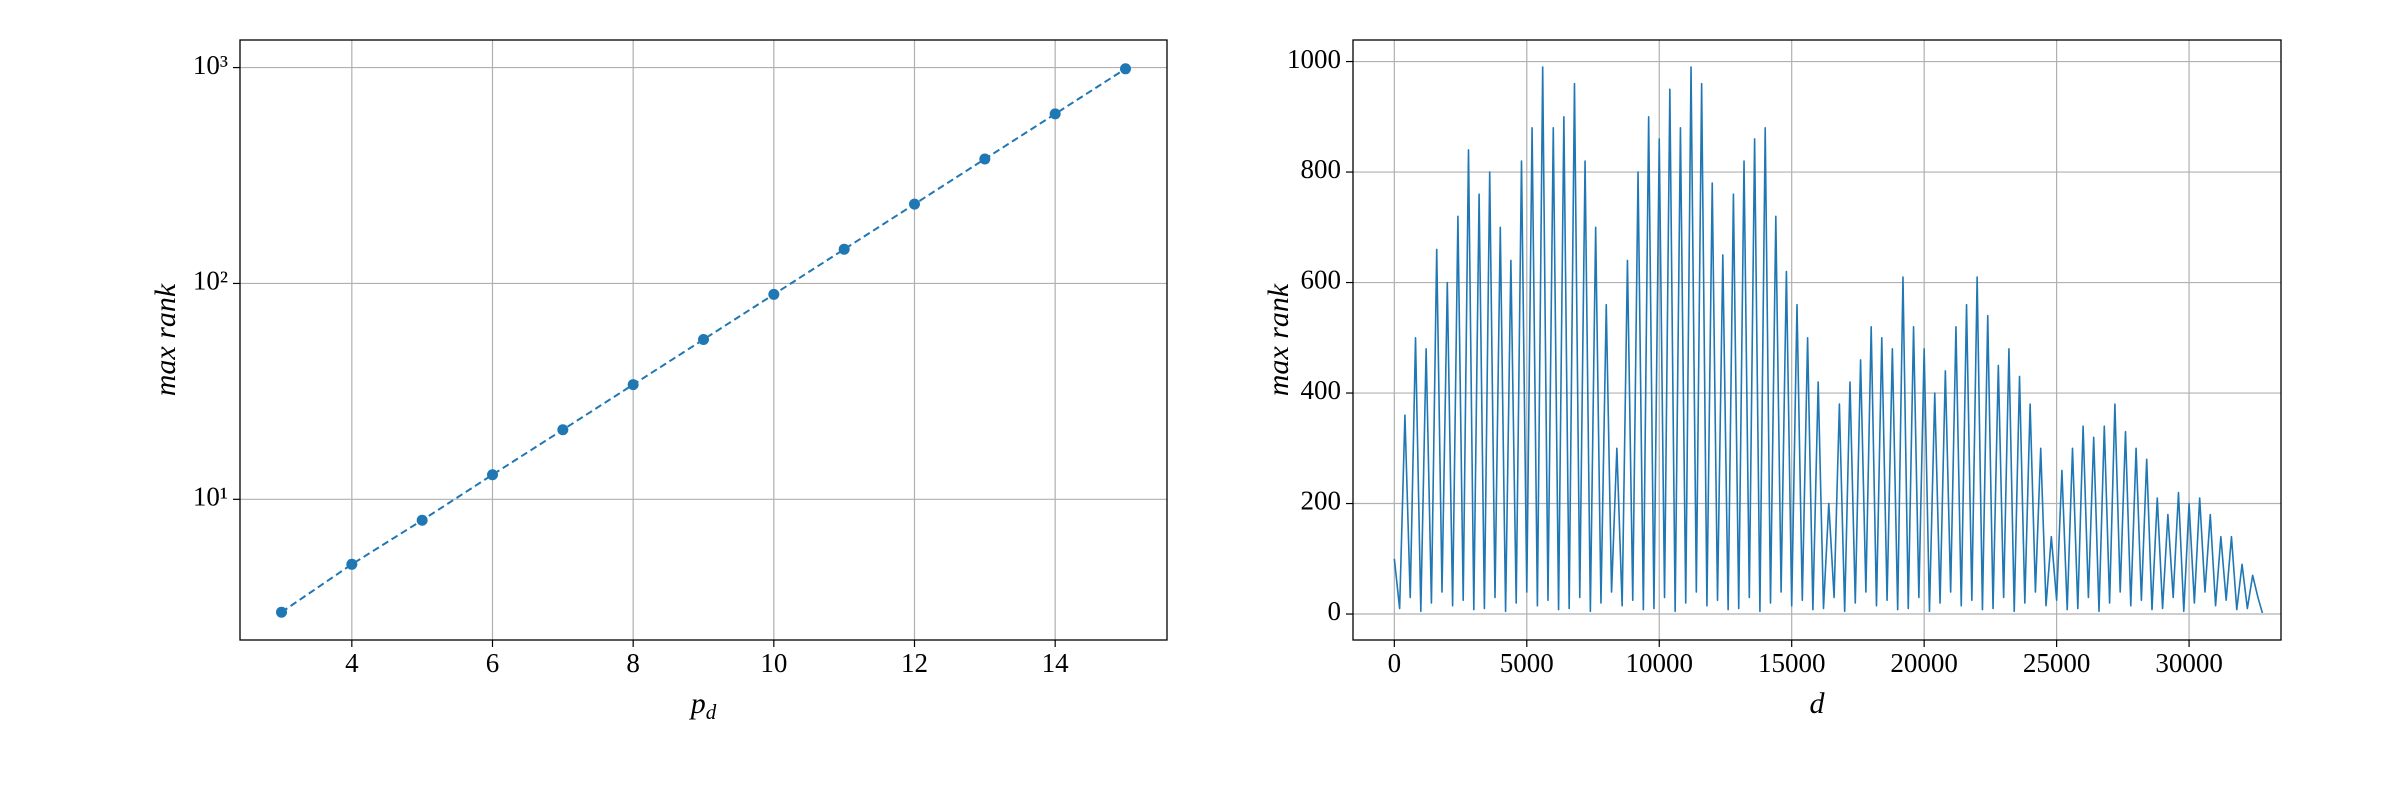 The image size is (2400, 800). I want to click on x-tick-label: 25000, so click(2057, 663).